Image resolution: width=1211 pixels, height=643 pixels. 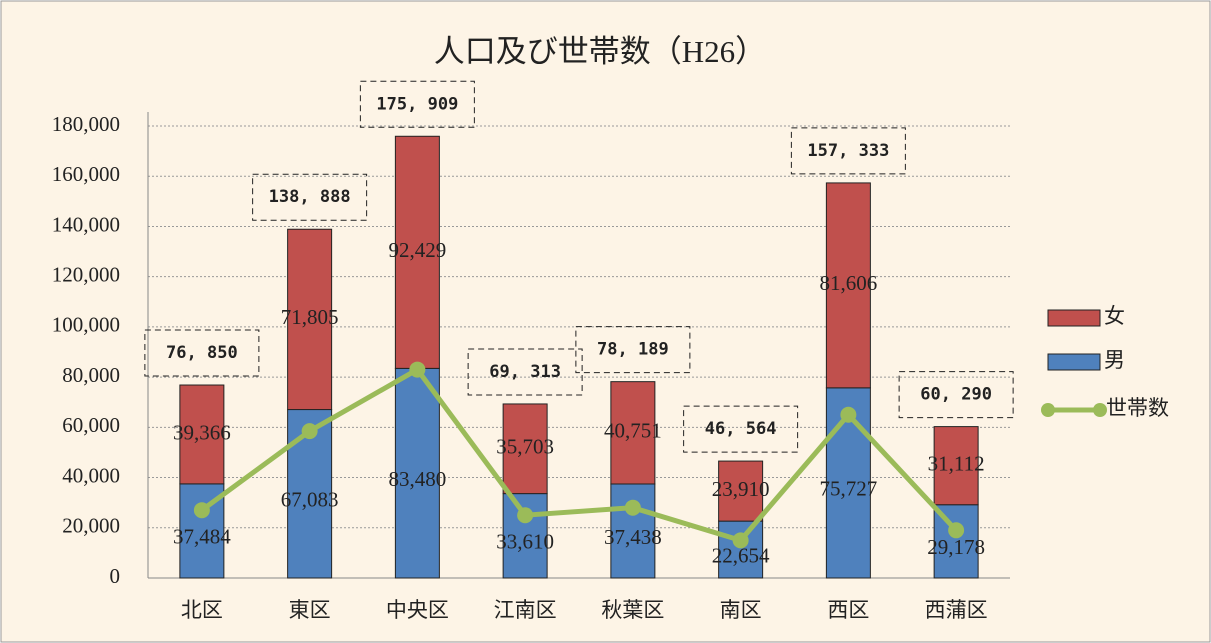 What do you see at coordinates (956, 395) in the screenshot?
I see `total-label: 60, 290` at bounding box center [956, 395].